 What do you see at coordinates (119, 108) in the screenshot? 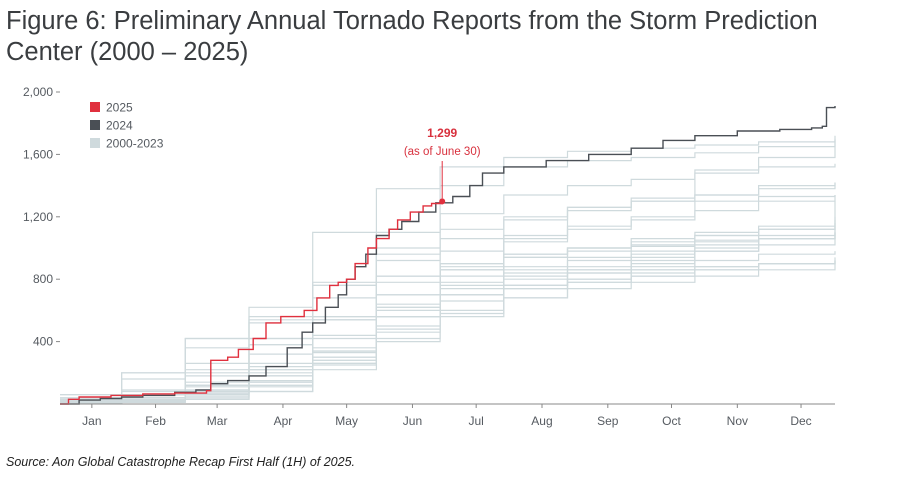
I see `legend-label-2025: 2025` at bounding box center [119, 108].